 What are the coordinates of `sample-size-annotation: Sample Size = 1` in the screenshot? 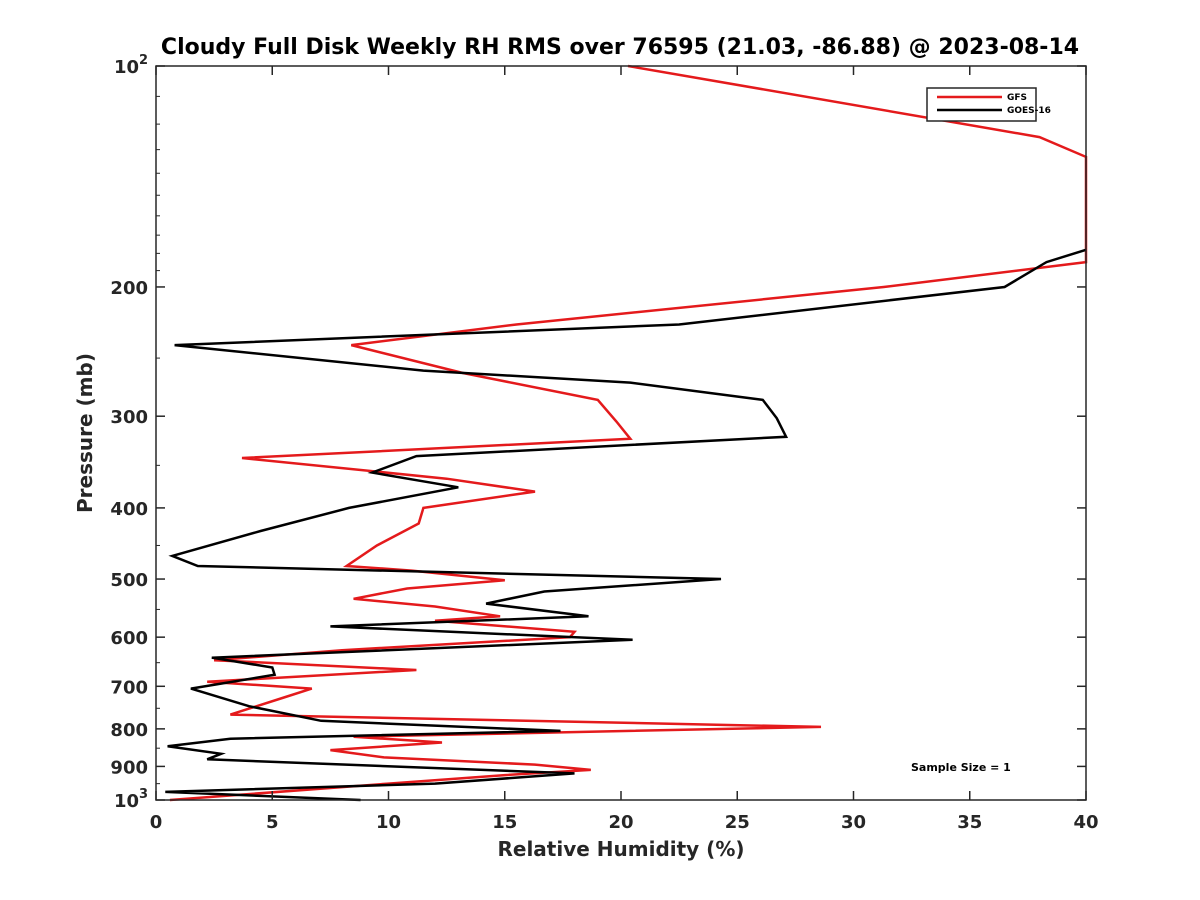 It's located at (961, 767).